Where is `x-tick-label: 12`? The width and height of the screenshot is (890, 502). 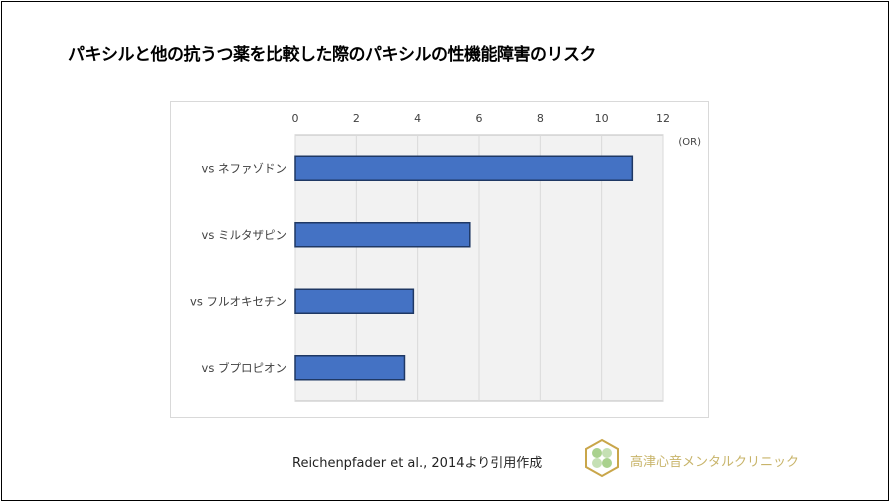
x-tick-label: 12 is located at coordinates (663, 118).